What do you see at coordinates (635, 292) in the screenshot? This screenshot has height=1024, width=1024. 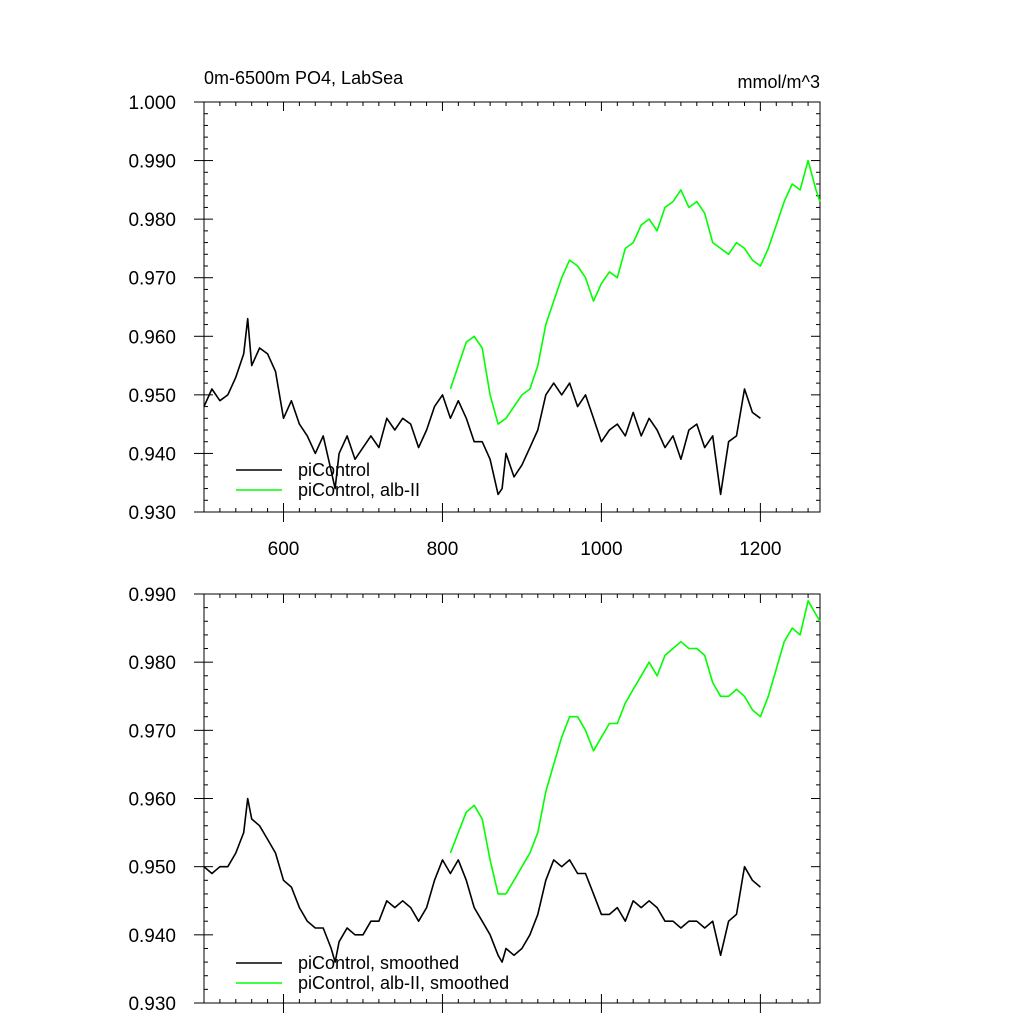 I see `series-line-picontrol-alb-ii` at bounding box center [635, 292].